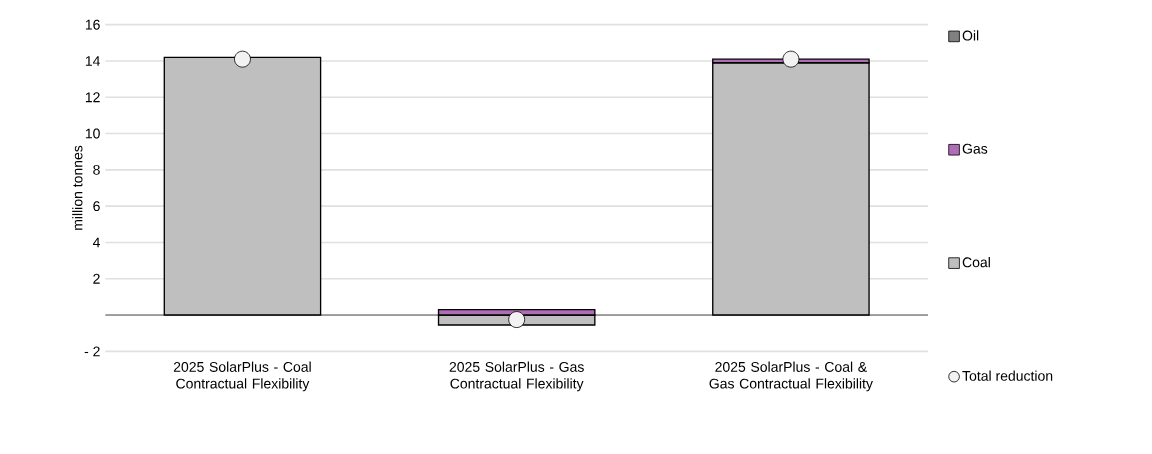 This screenshot has height=454, width=1152. What do you see at coordinates (791, 376) in the screenshot?
I see `x-tick-label: 2025 SolarPlus - Coal & Gas Contractual Flexibility` at bounding box center [791, 376].